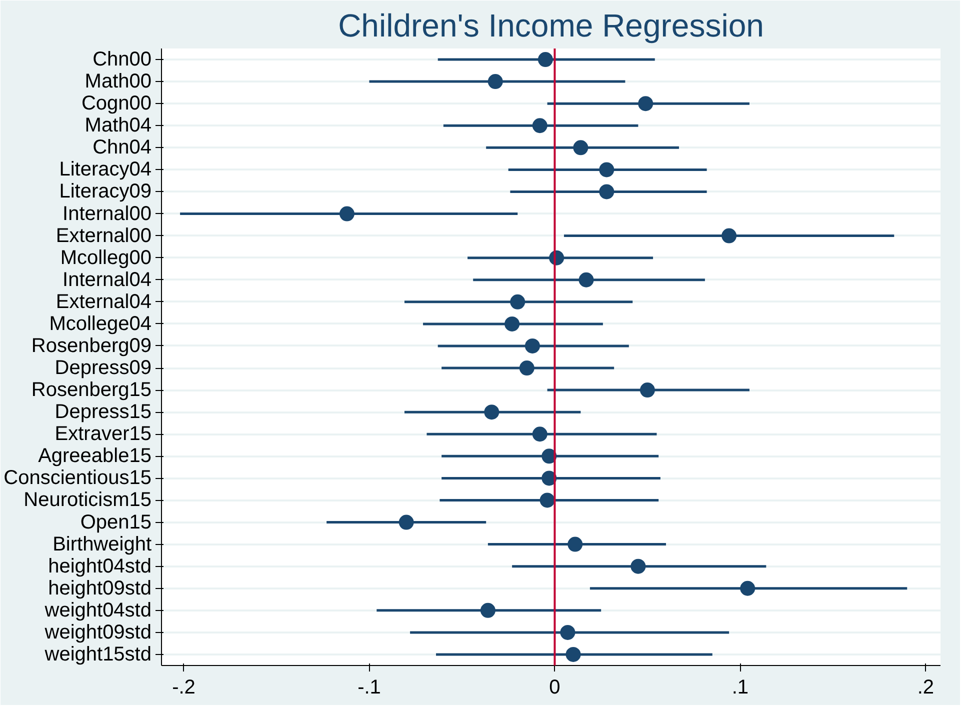  Describe the element at coordinates (104, 301) in the screenshot. I see `y-tick-label: External04` at that location.